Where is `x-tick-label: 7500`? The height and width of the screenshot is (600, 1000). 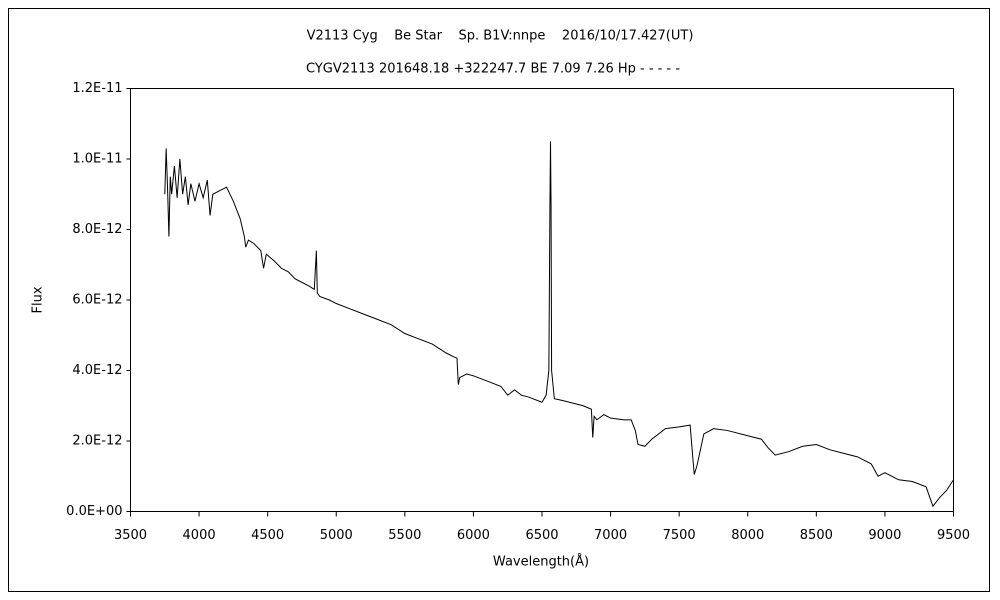
x-tick-label: 7500 is located at coordinates (679, 535).